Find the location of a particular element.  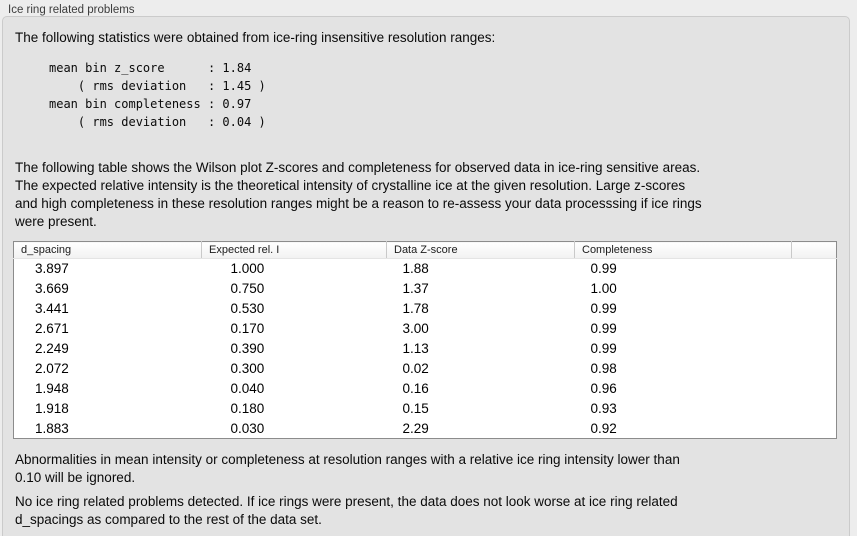

cell-expected-rel-i: 0.170 is located at coordinates (247, 328).